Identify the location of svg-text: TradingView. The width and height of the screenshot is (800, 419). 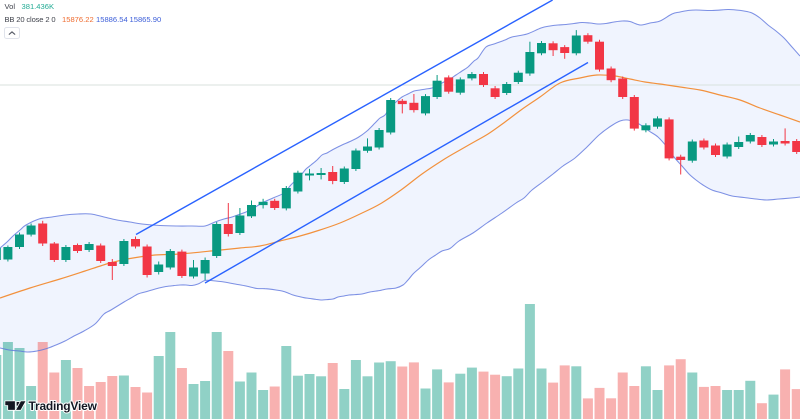
(63, 406).